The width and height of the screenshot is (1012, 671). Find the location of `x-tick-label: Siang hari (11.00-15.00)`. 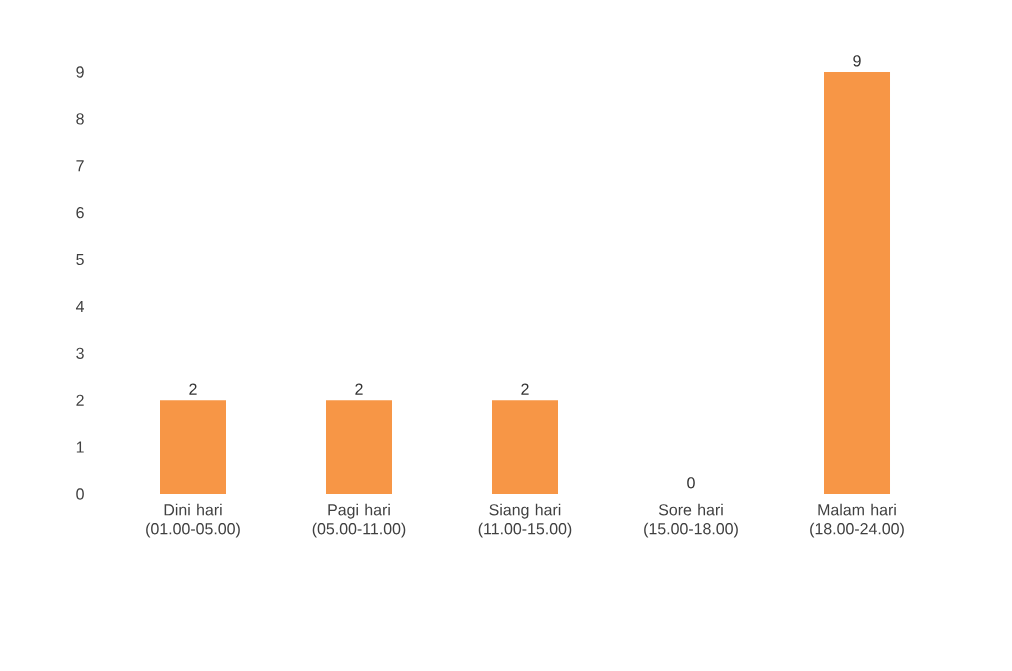

x-tick-label: Siang hari (11.00-15.00) is located at coordinates (525, 520).